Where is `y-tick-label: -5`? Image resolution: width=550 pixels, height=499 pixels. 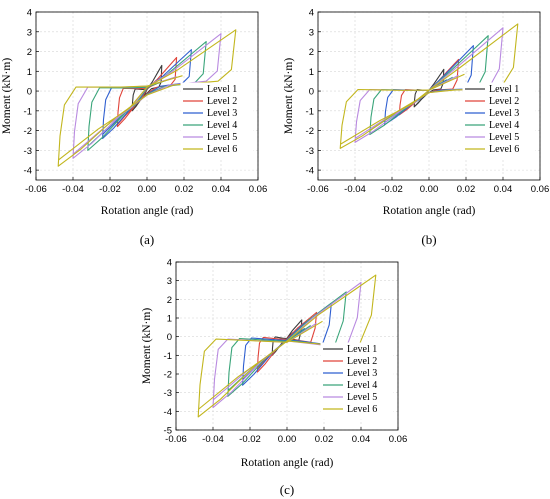
y-tick-label: -5 is located at coordinates (168, 431).